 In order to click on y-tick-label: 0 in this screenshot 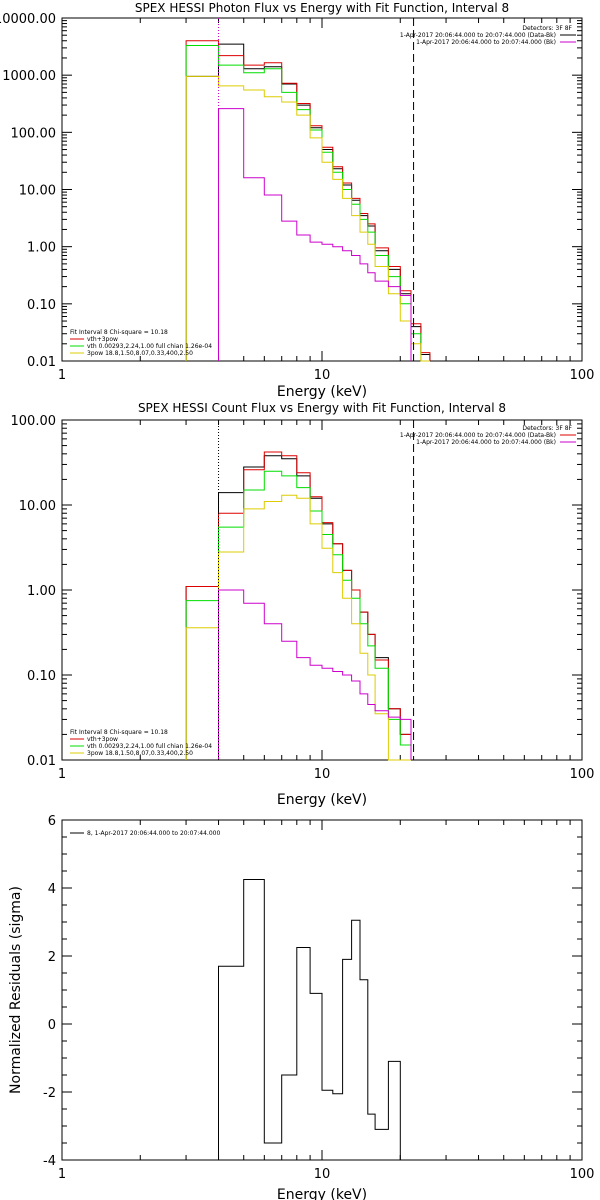, I will do `click(52, 1025)`.